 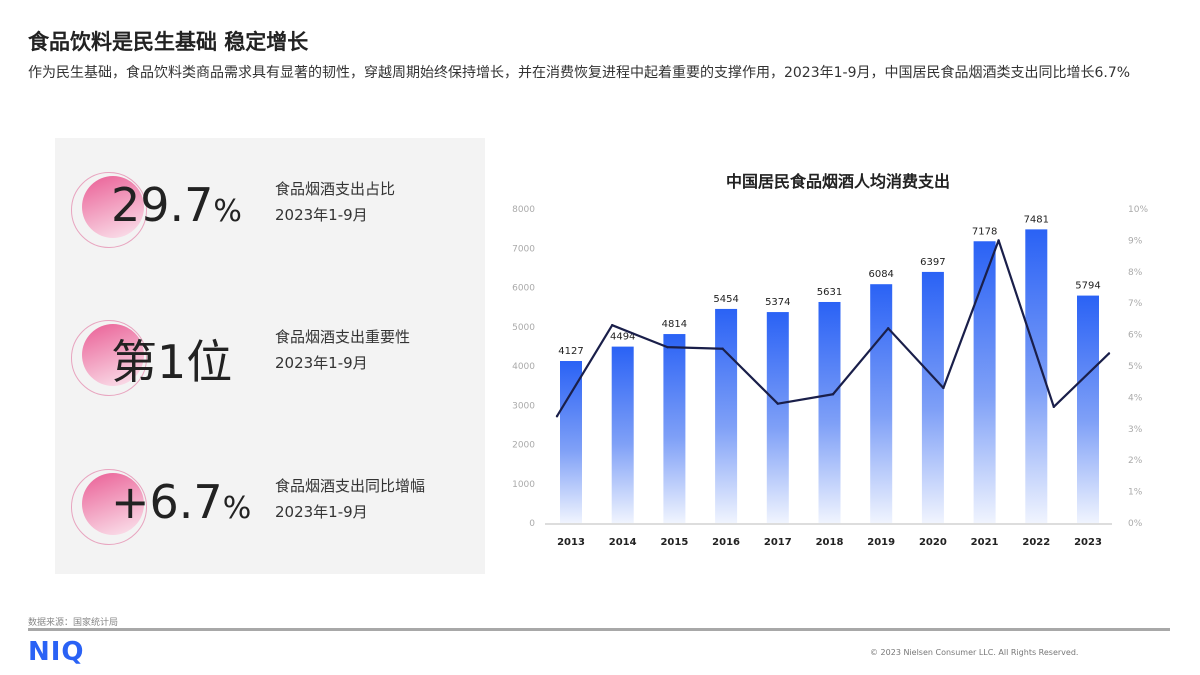 What do you see at coordinates (880, 274) in the screenshot?
I see `bar-value-label: 6084` at bounding box center [880, 274].